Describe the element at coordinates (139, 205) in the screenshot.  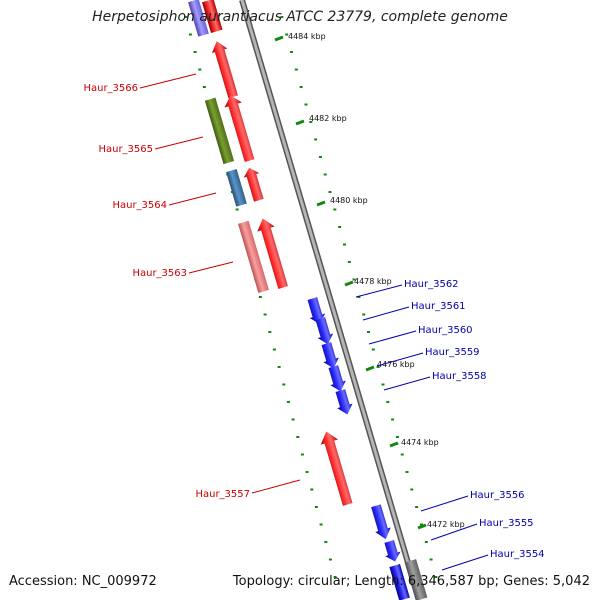
I see `gene-label-haur-3564: Haur_3564` at that location.